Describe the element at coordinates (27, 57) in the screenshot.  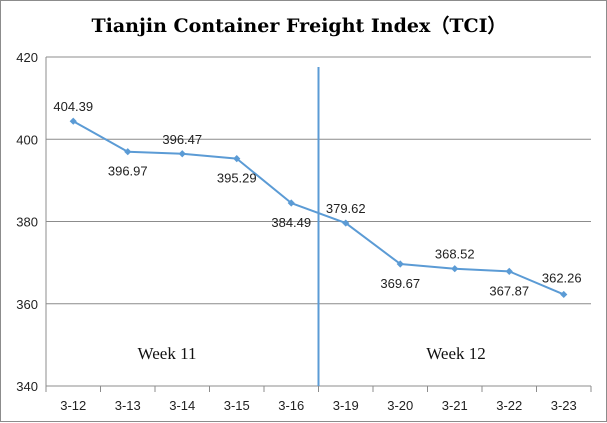
I see `y-tick-label: 420` at that location.